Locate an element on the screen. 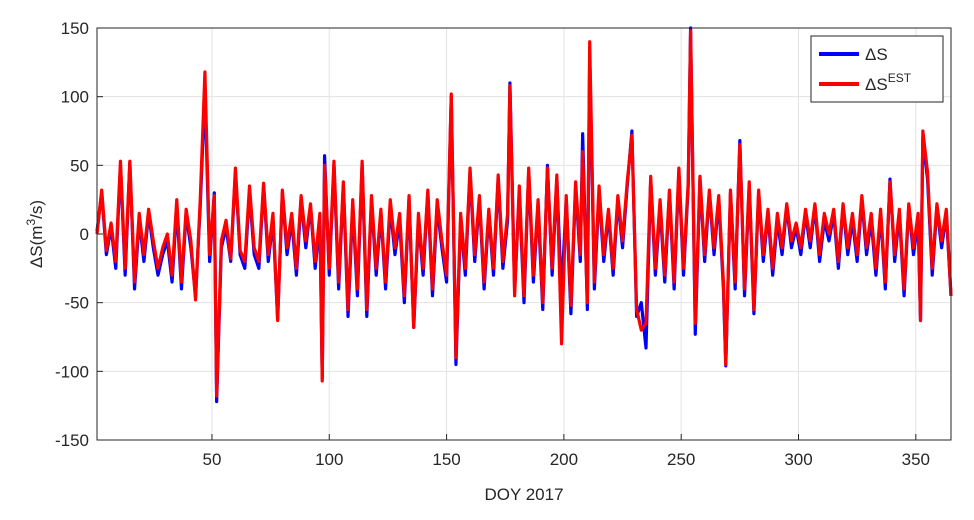 This screenshot has width=974, height=520. x-tick-label: 200 is located at coordinates (564, 459).